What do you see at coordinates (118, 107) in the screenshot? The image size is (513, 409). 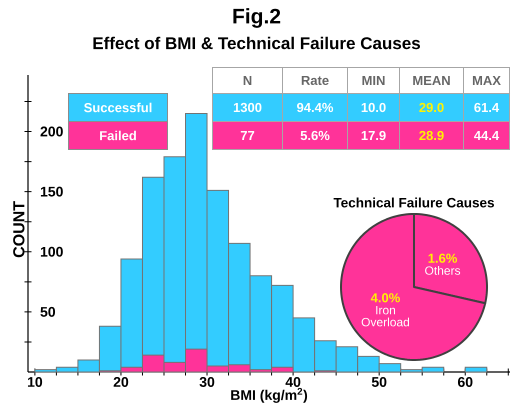 I see `text: Successful` at bounding box center [118, 107].